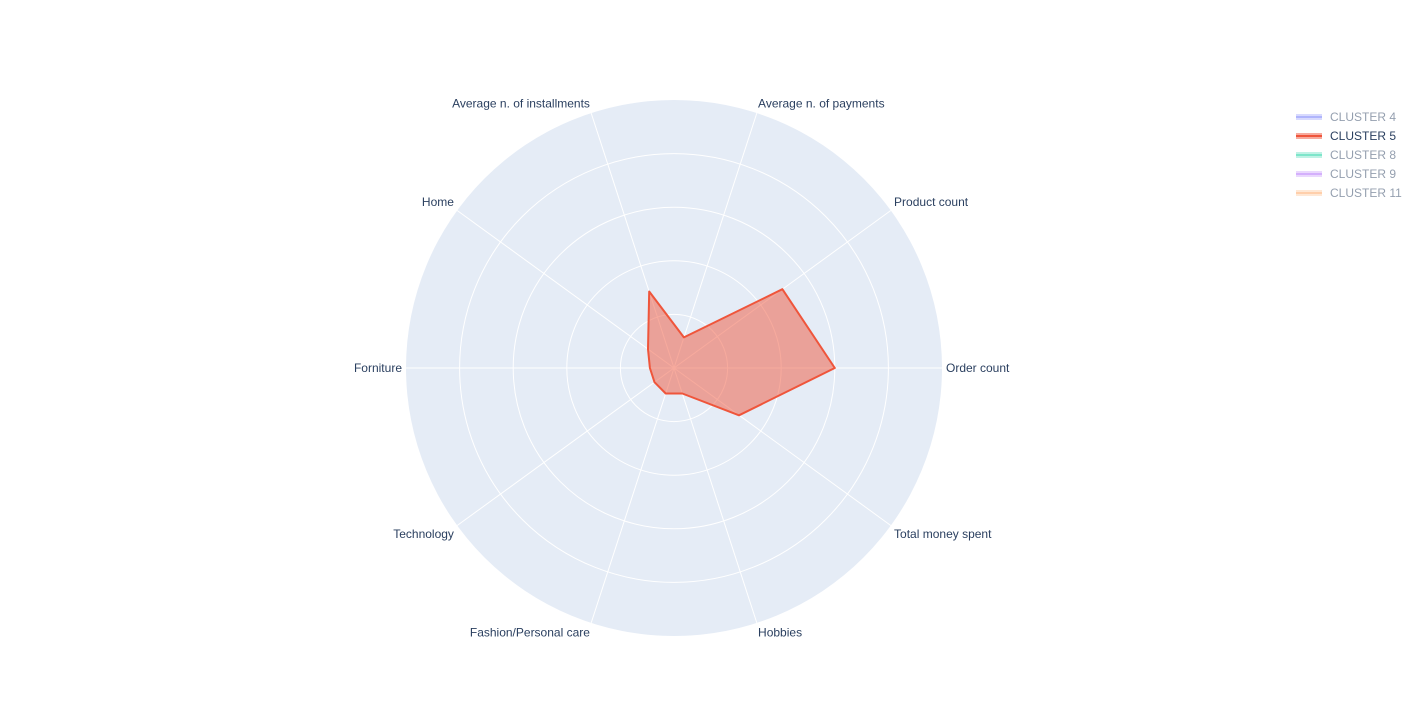 The height and width of the screenshot is (717, 1424). I want to click on axis-label-technology: Technology, so click(423, 534).